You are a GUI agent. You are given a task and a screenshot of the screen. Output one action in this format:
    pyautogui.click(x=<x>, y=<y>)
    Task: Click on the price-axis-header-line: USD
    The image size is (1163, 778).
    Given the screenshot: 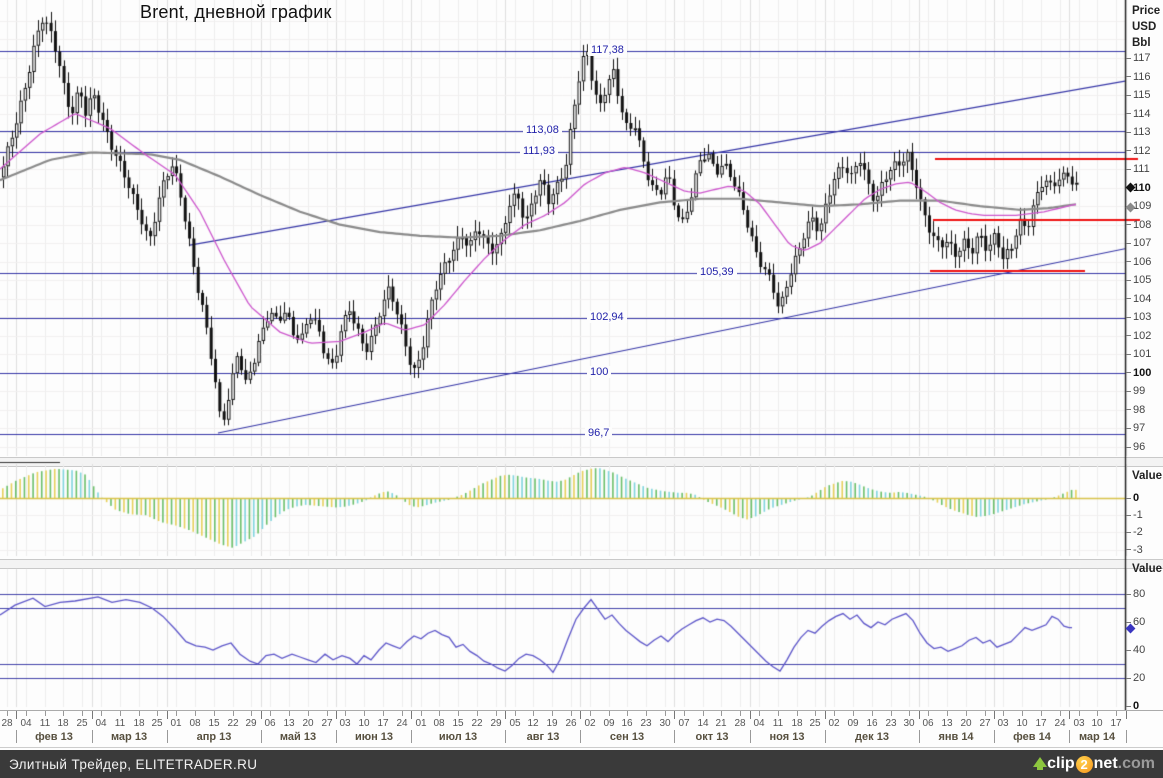 What is the action you would take?
    pyautogui.click(x=1144, y=27)
    